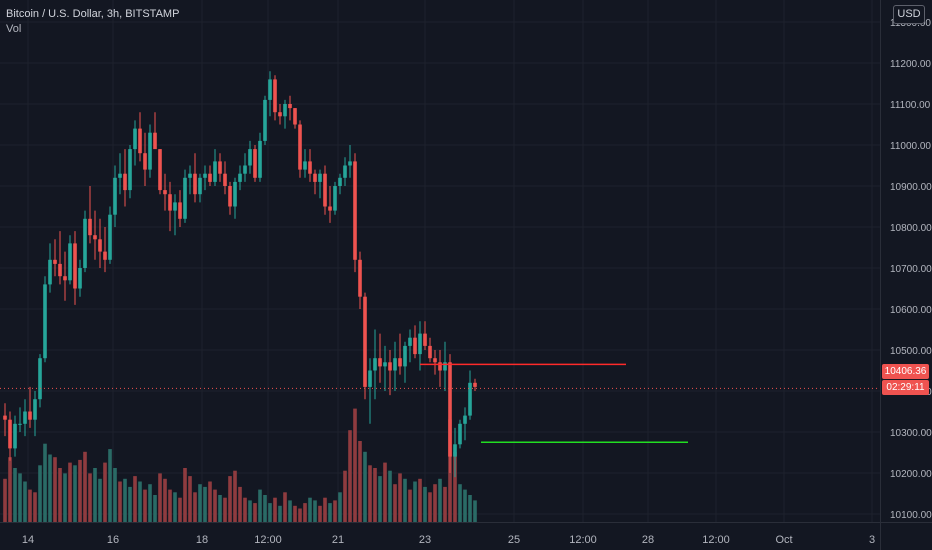 Image resolution: width=932 pixels, height=550 pixels. I want to click on y-tick-label: 11000.00, so click(910, 146).